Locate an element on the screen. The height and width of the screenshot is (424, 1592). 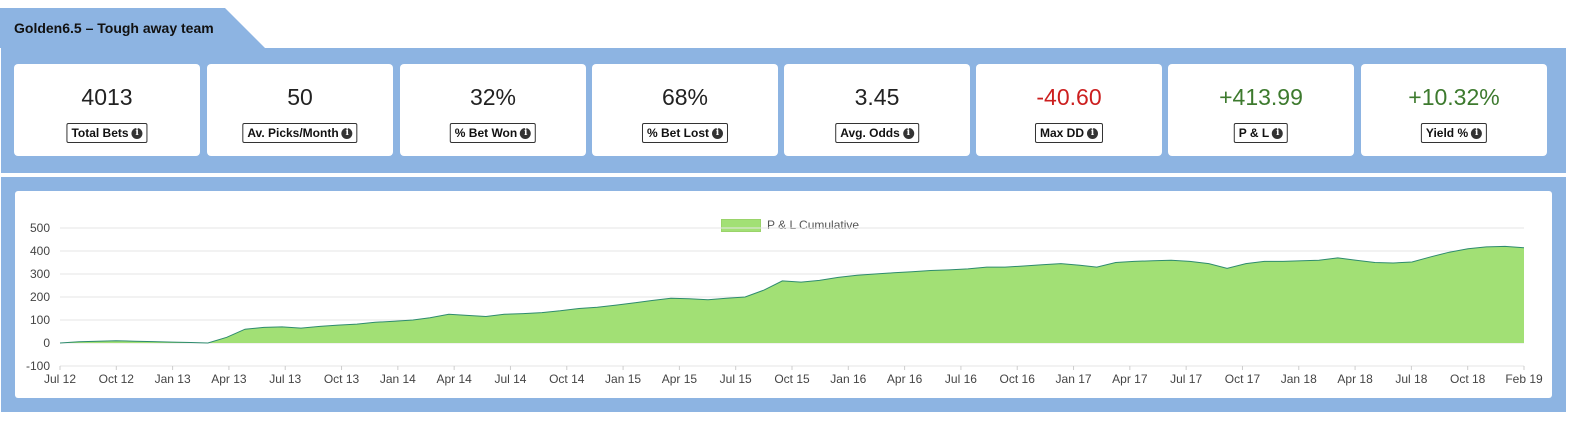
x-tick-label: Oct 18 is located at coordinates (1468, 379).